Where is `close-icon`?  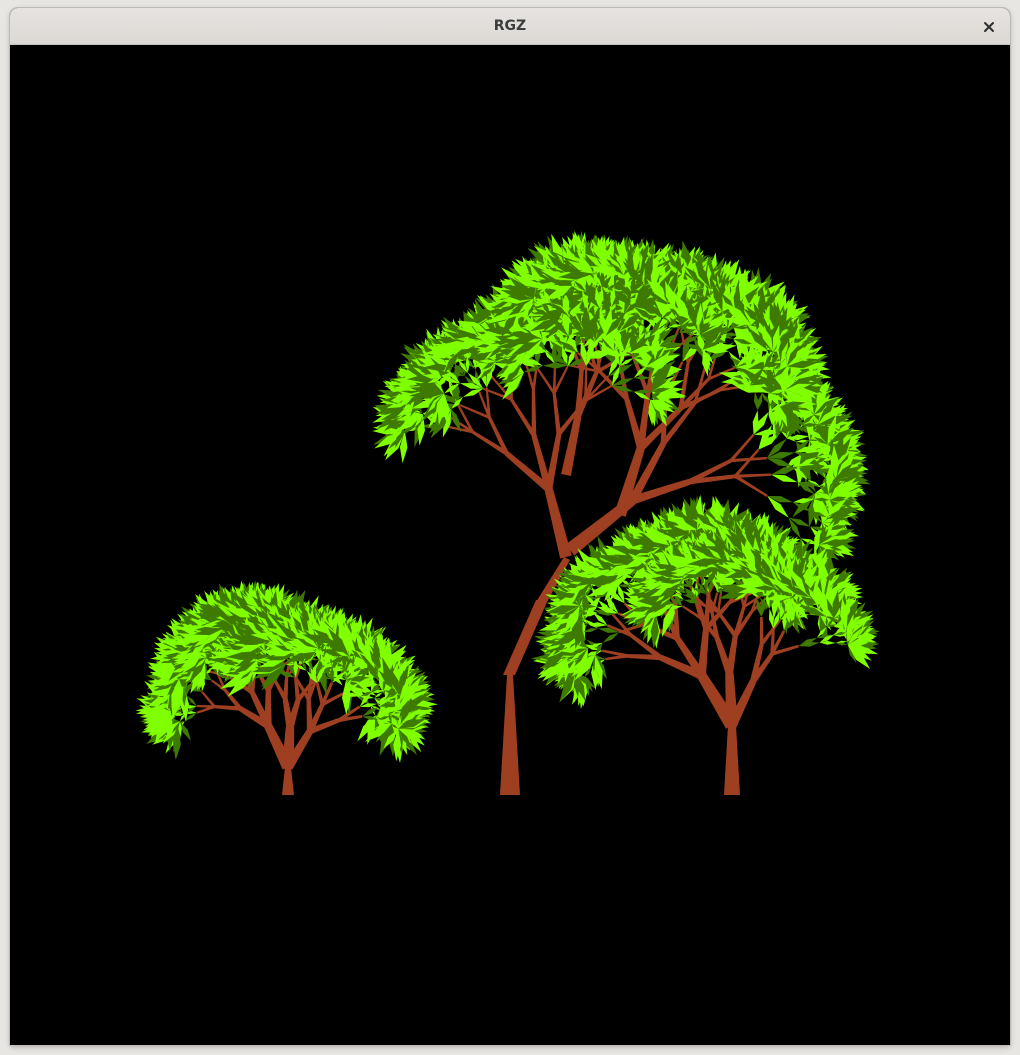 close-icon is located at coordinates (989, 27).